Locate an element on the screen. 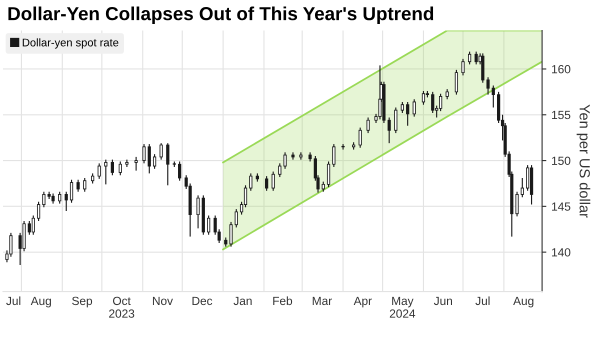 The width and height of the screenshot is (599, 339). chart-title: Dollar-Yen Collapses Out of This Year's Uptrend is located at coordinates (221, 15).